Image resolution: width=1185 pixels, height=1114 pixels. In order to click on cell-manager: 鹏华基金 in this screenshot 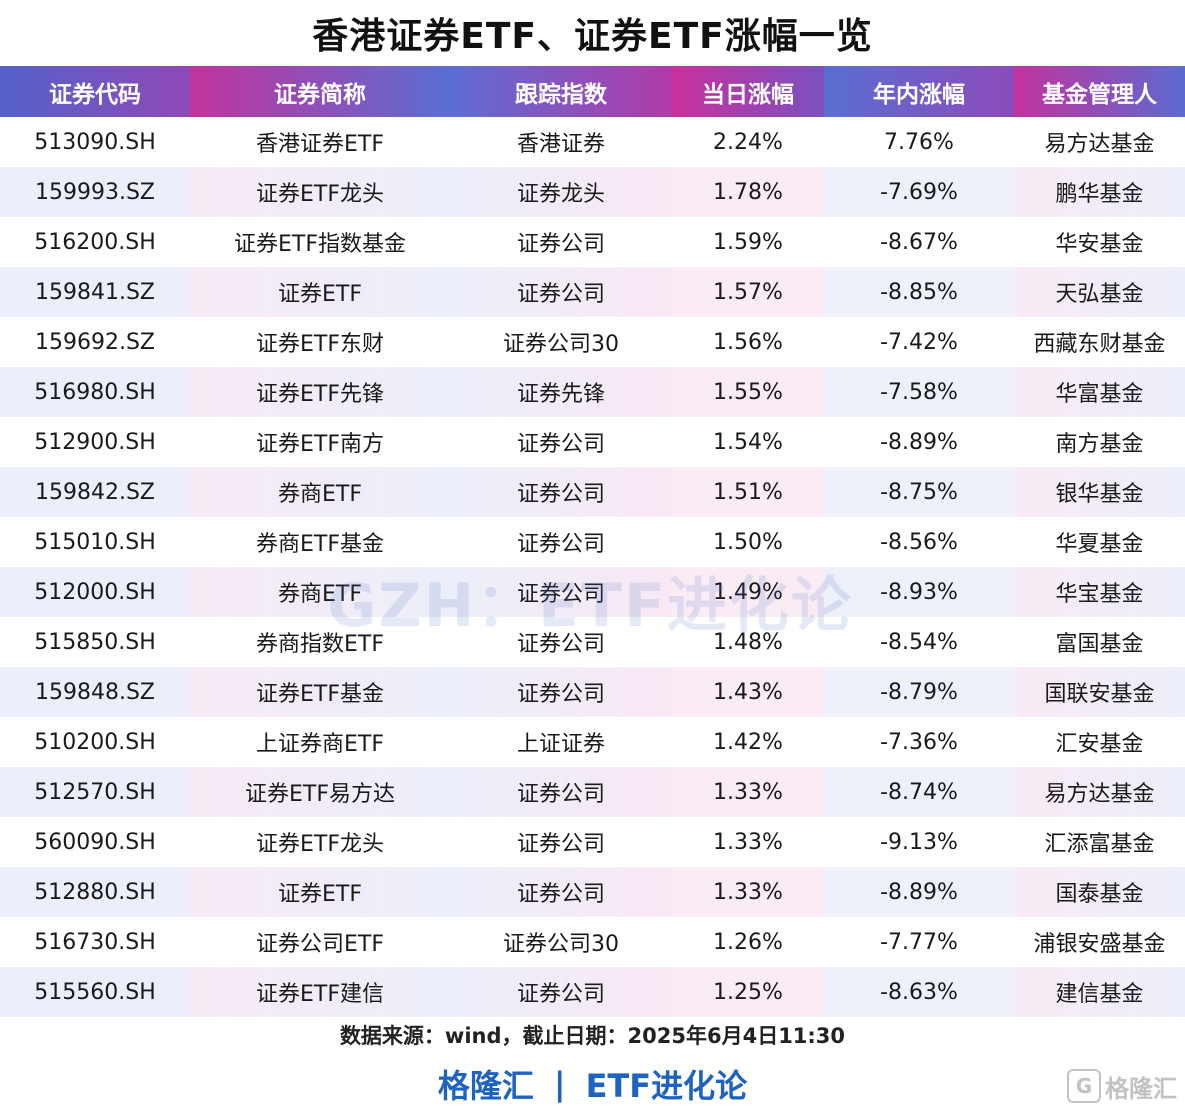, I will do `click(1099, 192)`.